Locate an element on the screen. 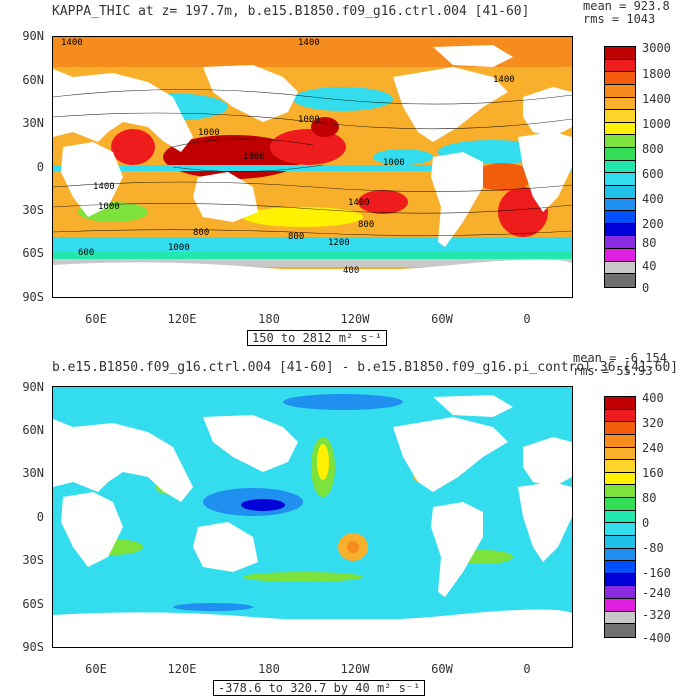 The width and height of the screenshot is (700, 700). top-colorbar-label: 200 is located at coordinates (653, 224).